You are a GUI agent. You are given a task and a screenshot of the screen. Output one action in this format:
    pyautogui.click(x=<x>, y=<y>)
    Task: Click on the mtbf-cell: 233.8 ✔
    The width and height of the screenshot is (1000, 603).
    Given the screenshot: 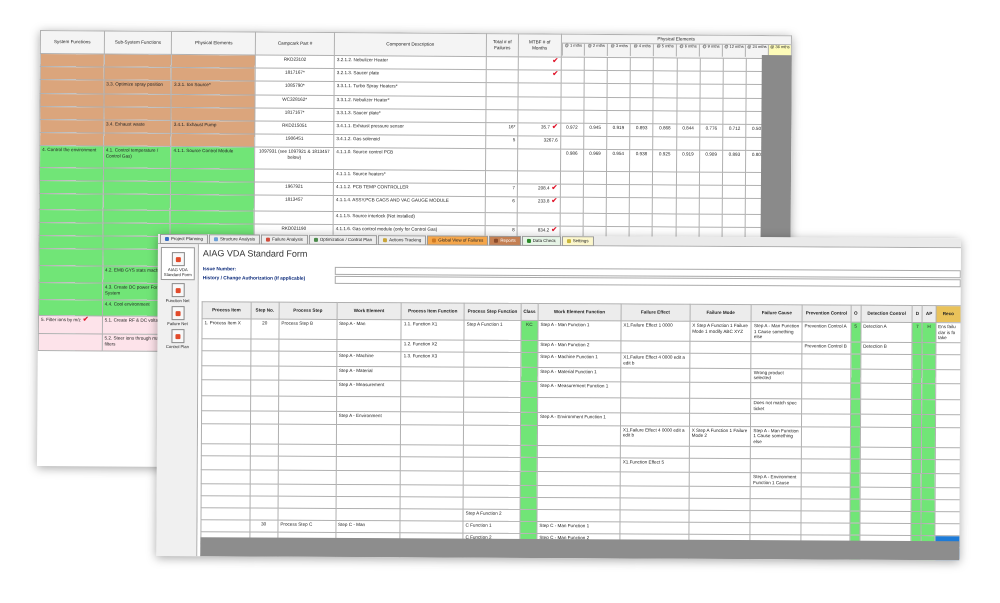 What is the action you would take?
    pyautogui.click(x=538, y=205)
    